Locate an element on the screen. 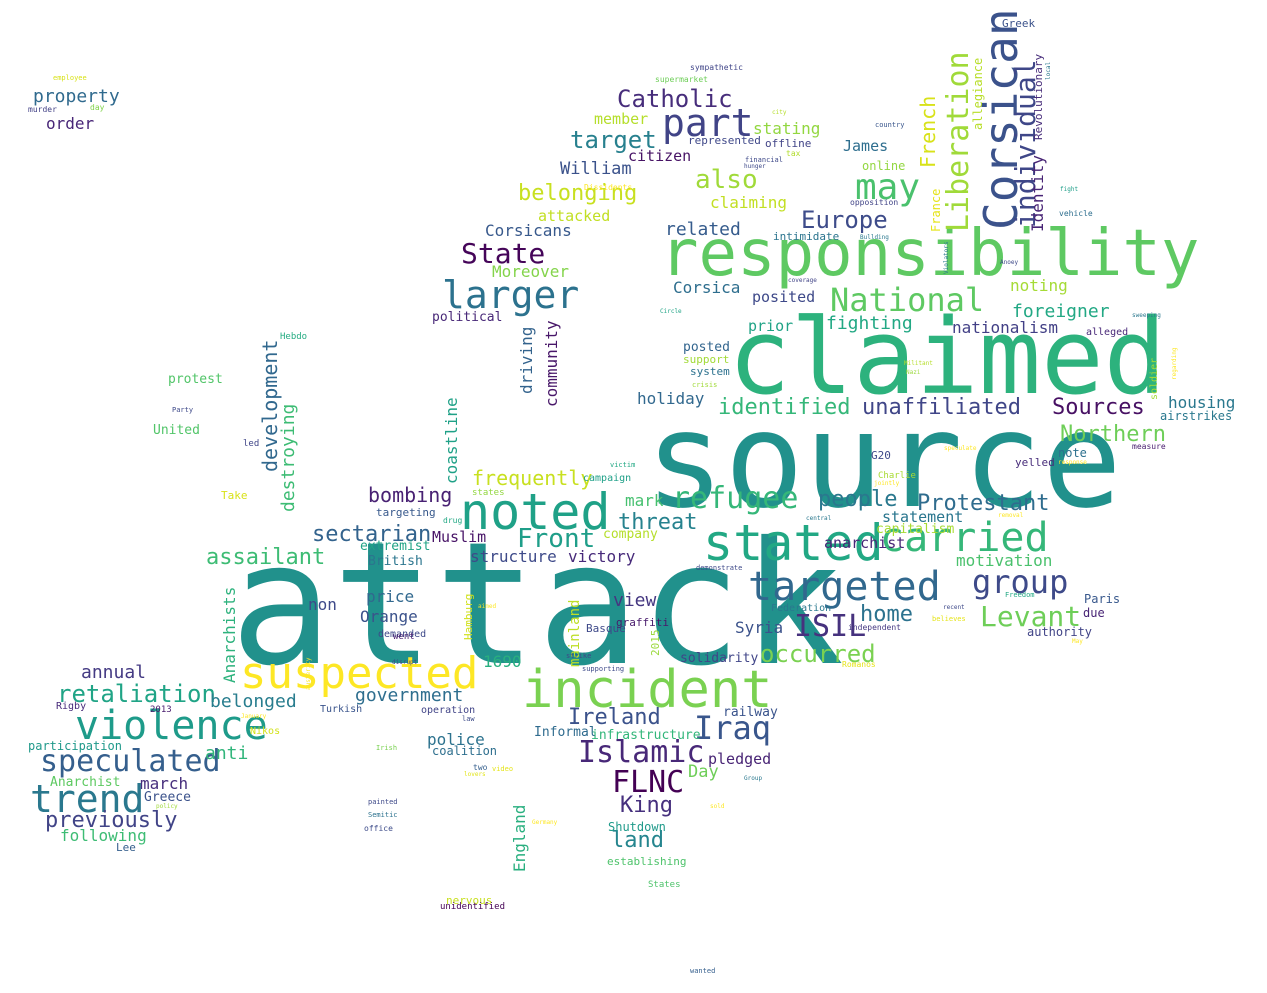 Image resolution: width=1267 pixels, height=993 pixels. word: view is located at coordinates (635, 600).